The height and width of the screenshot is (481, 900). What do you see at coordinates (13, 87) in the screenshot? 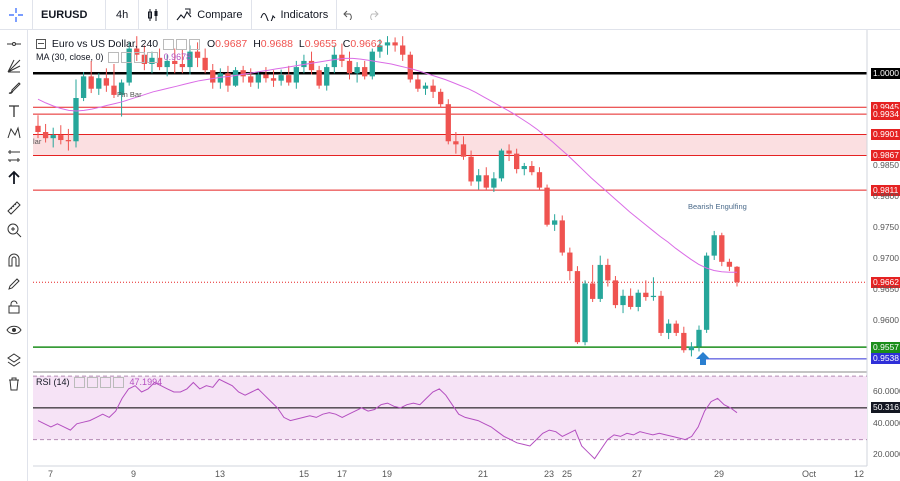
I see `tool-brush` at bounding box center [13, 87].